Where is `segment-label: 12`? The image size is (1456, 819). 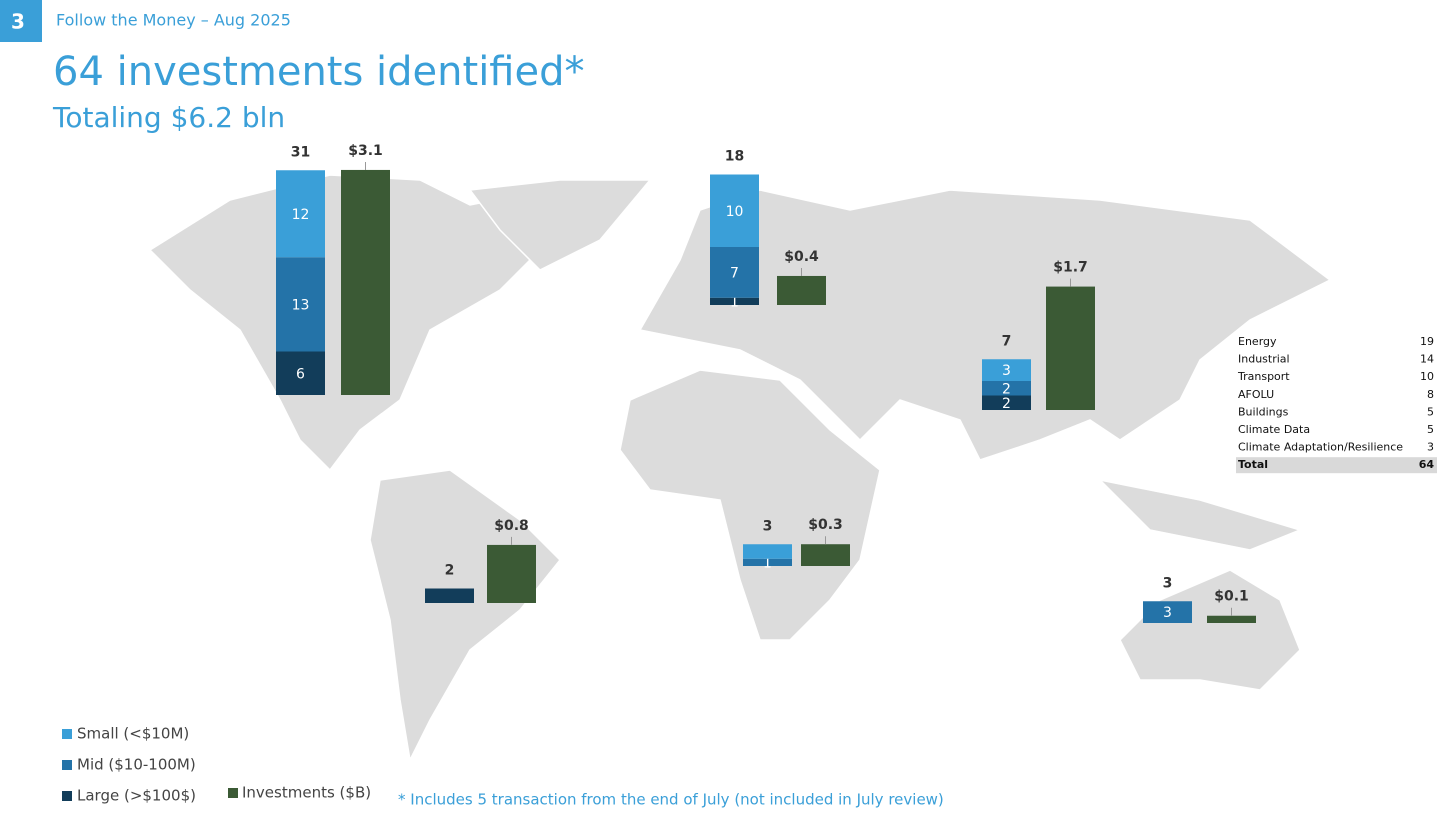 segment-label: 12 is located at coordinates (301, 215).